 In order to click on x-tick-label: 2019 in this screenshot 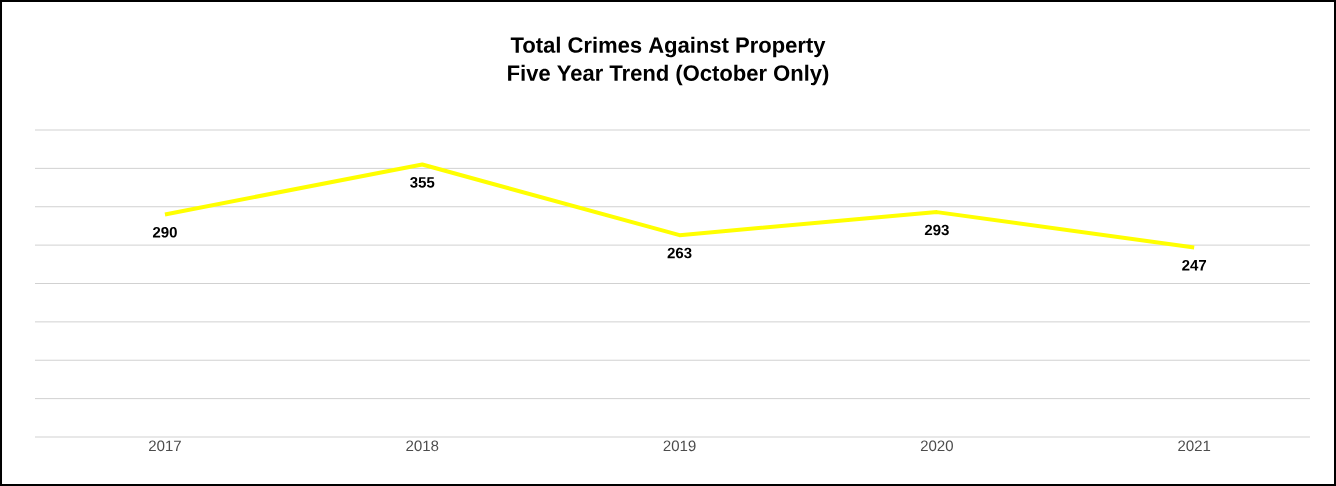, I will do `click(679, 446)`.